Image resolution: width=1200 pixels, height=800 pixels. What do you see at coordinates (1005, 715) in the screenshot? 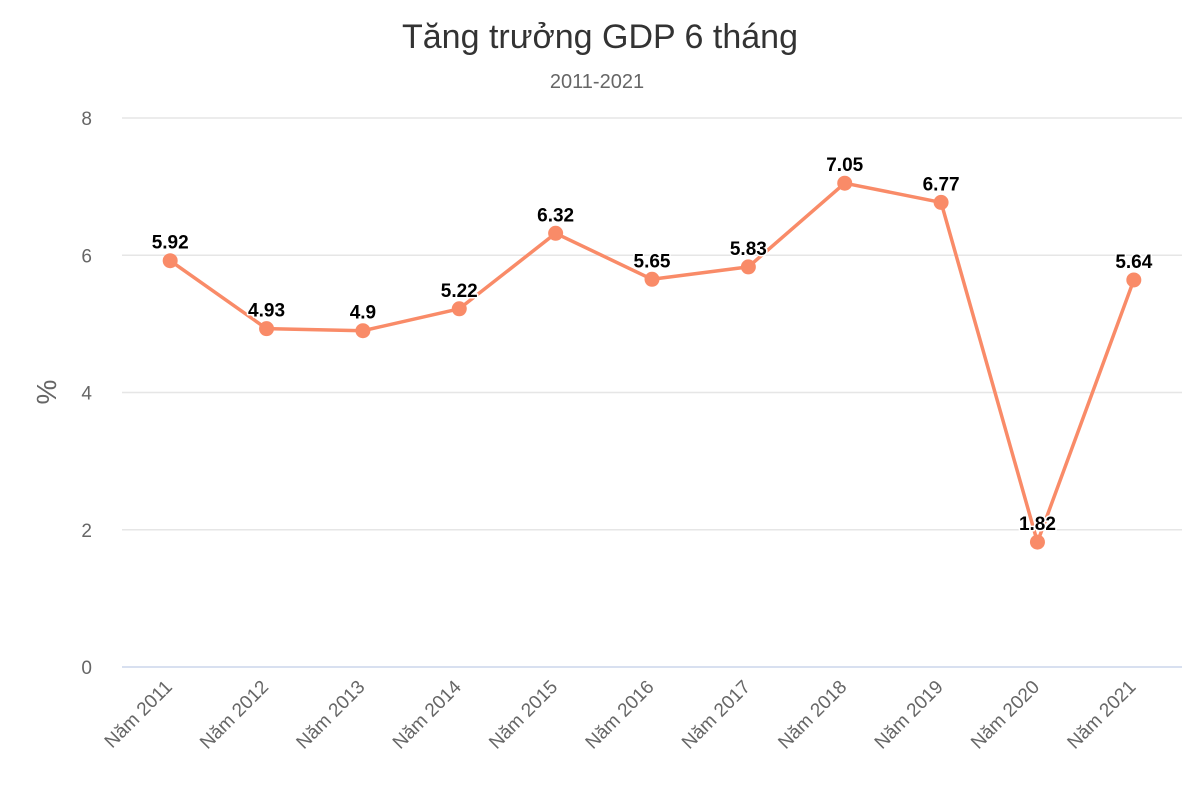
I see `x-tick-label: Năm 2020` at bounding box center [1005, 715].